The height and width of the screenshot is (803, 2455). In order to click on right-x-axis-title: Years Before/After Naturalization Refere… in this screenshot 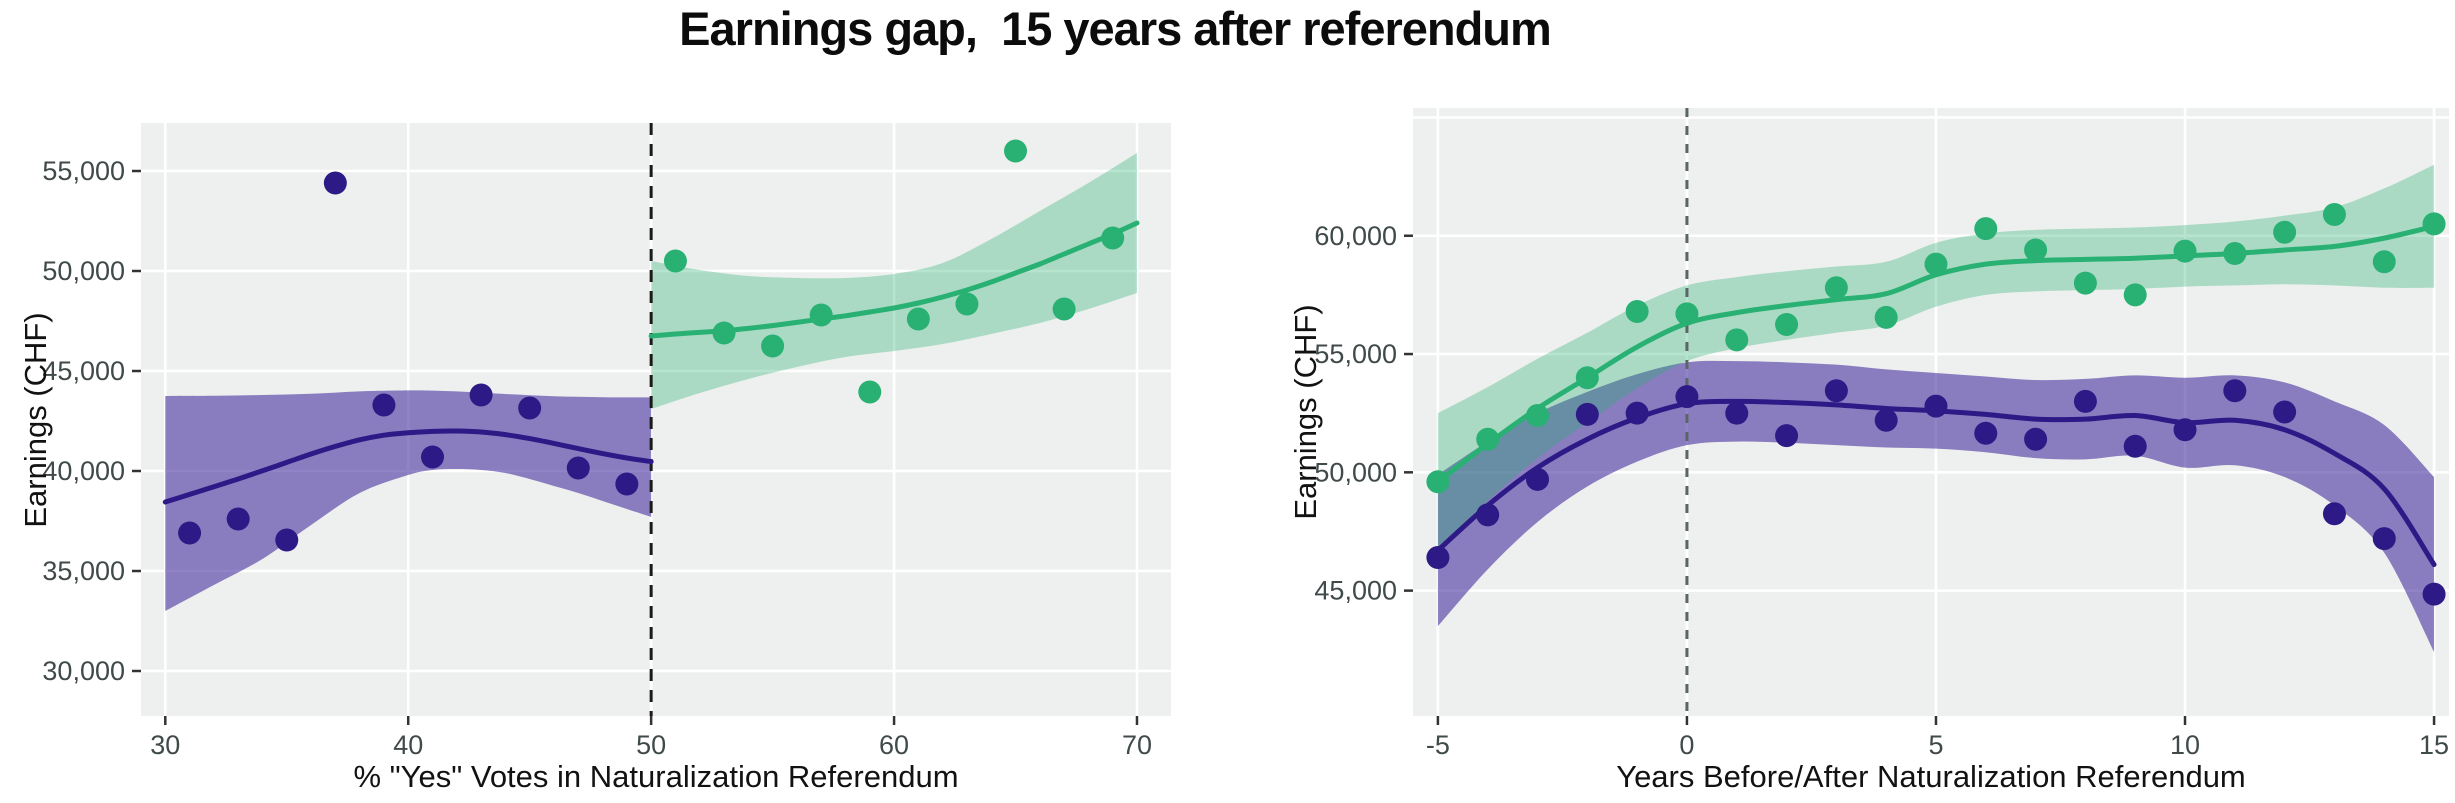, I will do `click(1931, 776)`.